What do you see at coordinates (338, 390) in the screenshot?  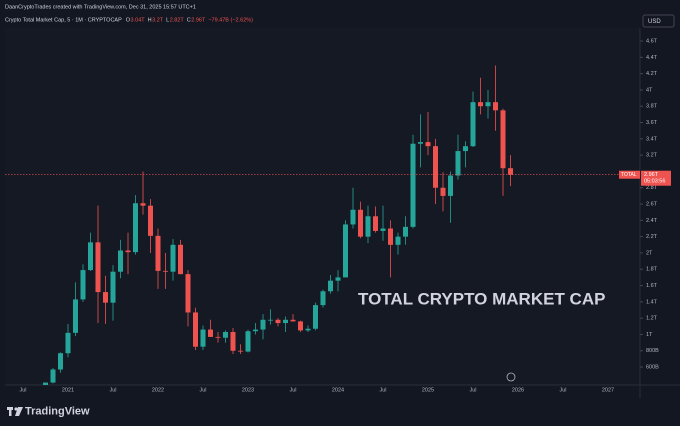 I see `x-tick-label: 2024` at bounding box center [338, 390].